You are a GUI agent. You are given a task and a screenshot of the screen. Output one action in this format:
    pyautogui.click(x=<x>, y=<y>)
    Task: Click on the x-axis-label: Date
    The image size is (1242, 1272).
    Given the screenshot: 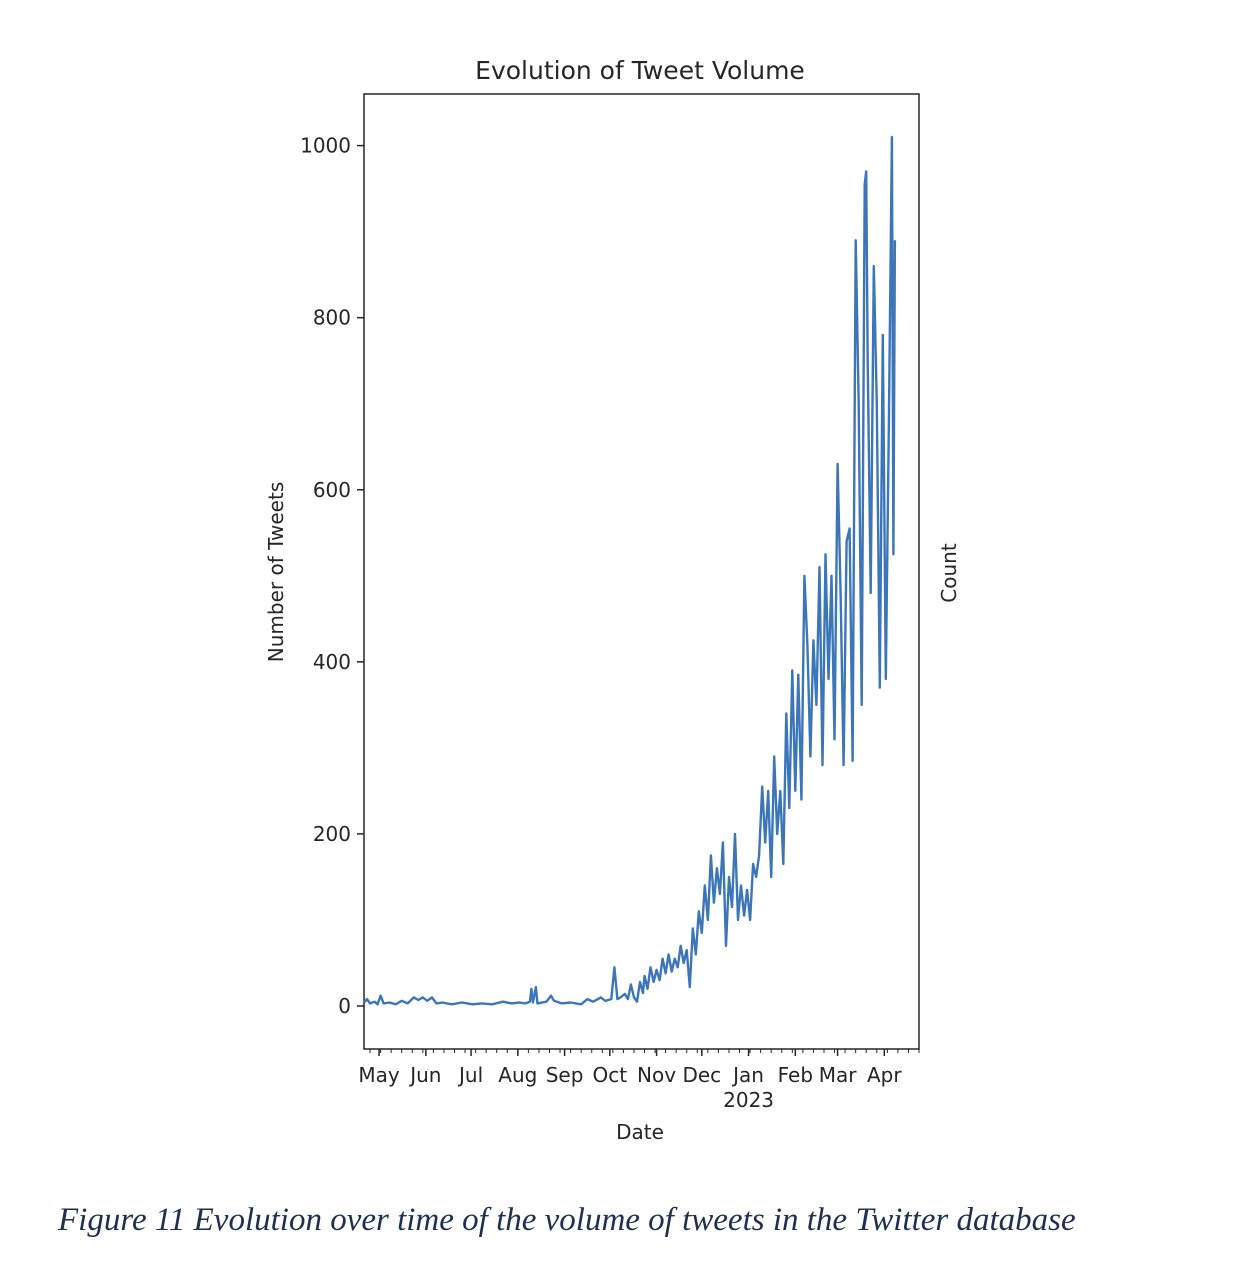 What is the action you would take?
    pyautogui.click(x=640, y=1132)
    